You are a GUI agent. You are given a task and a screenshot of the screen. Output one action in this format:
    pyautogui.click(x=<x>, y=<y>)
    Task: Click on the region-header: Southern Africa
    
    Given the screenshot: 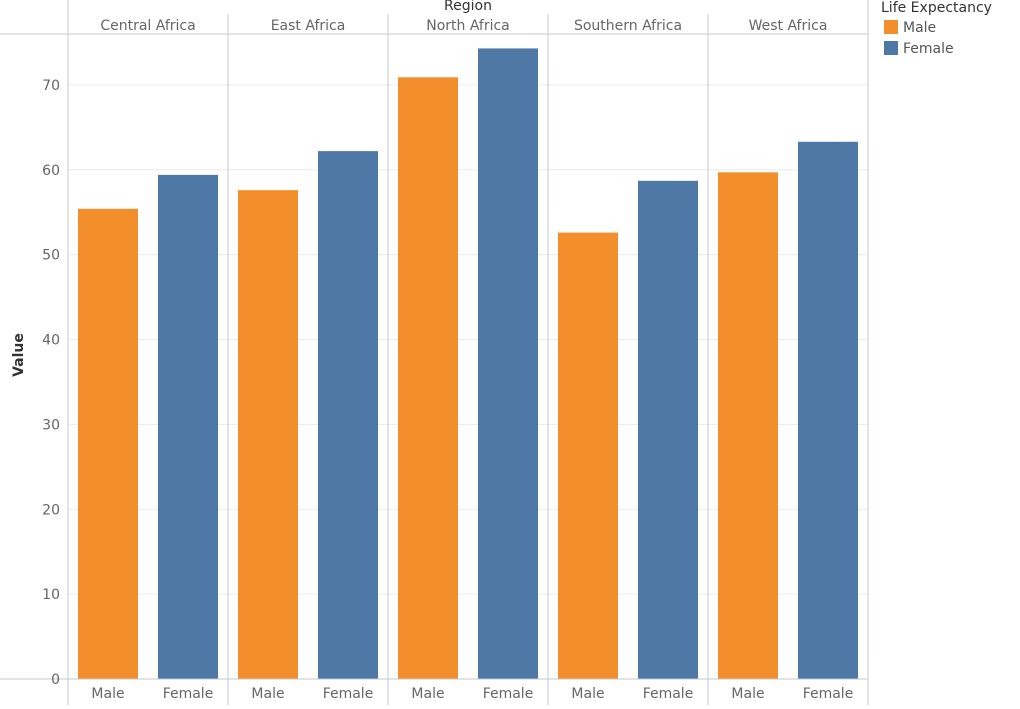 What is the action you would take?
    pyautogui.click(x=628, y=26)
    